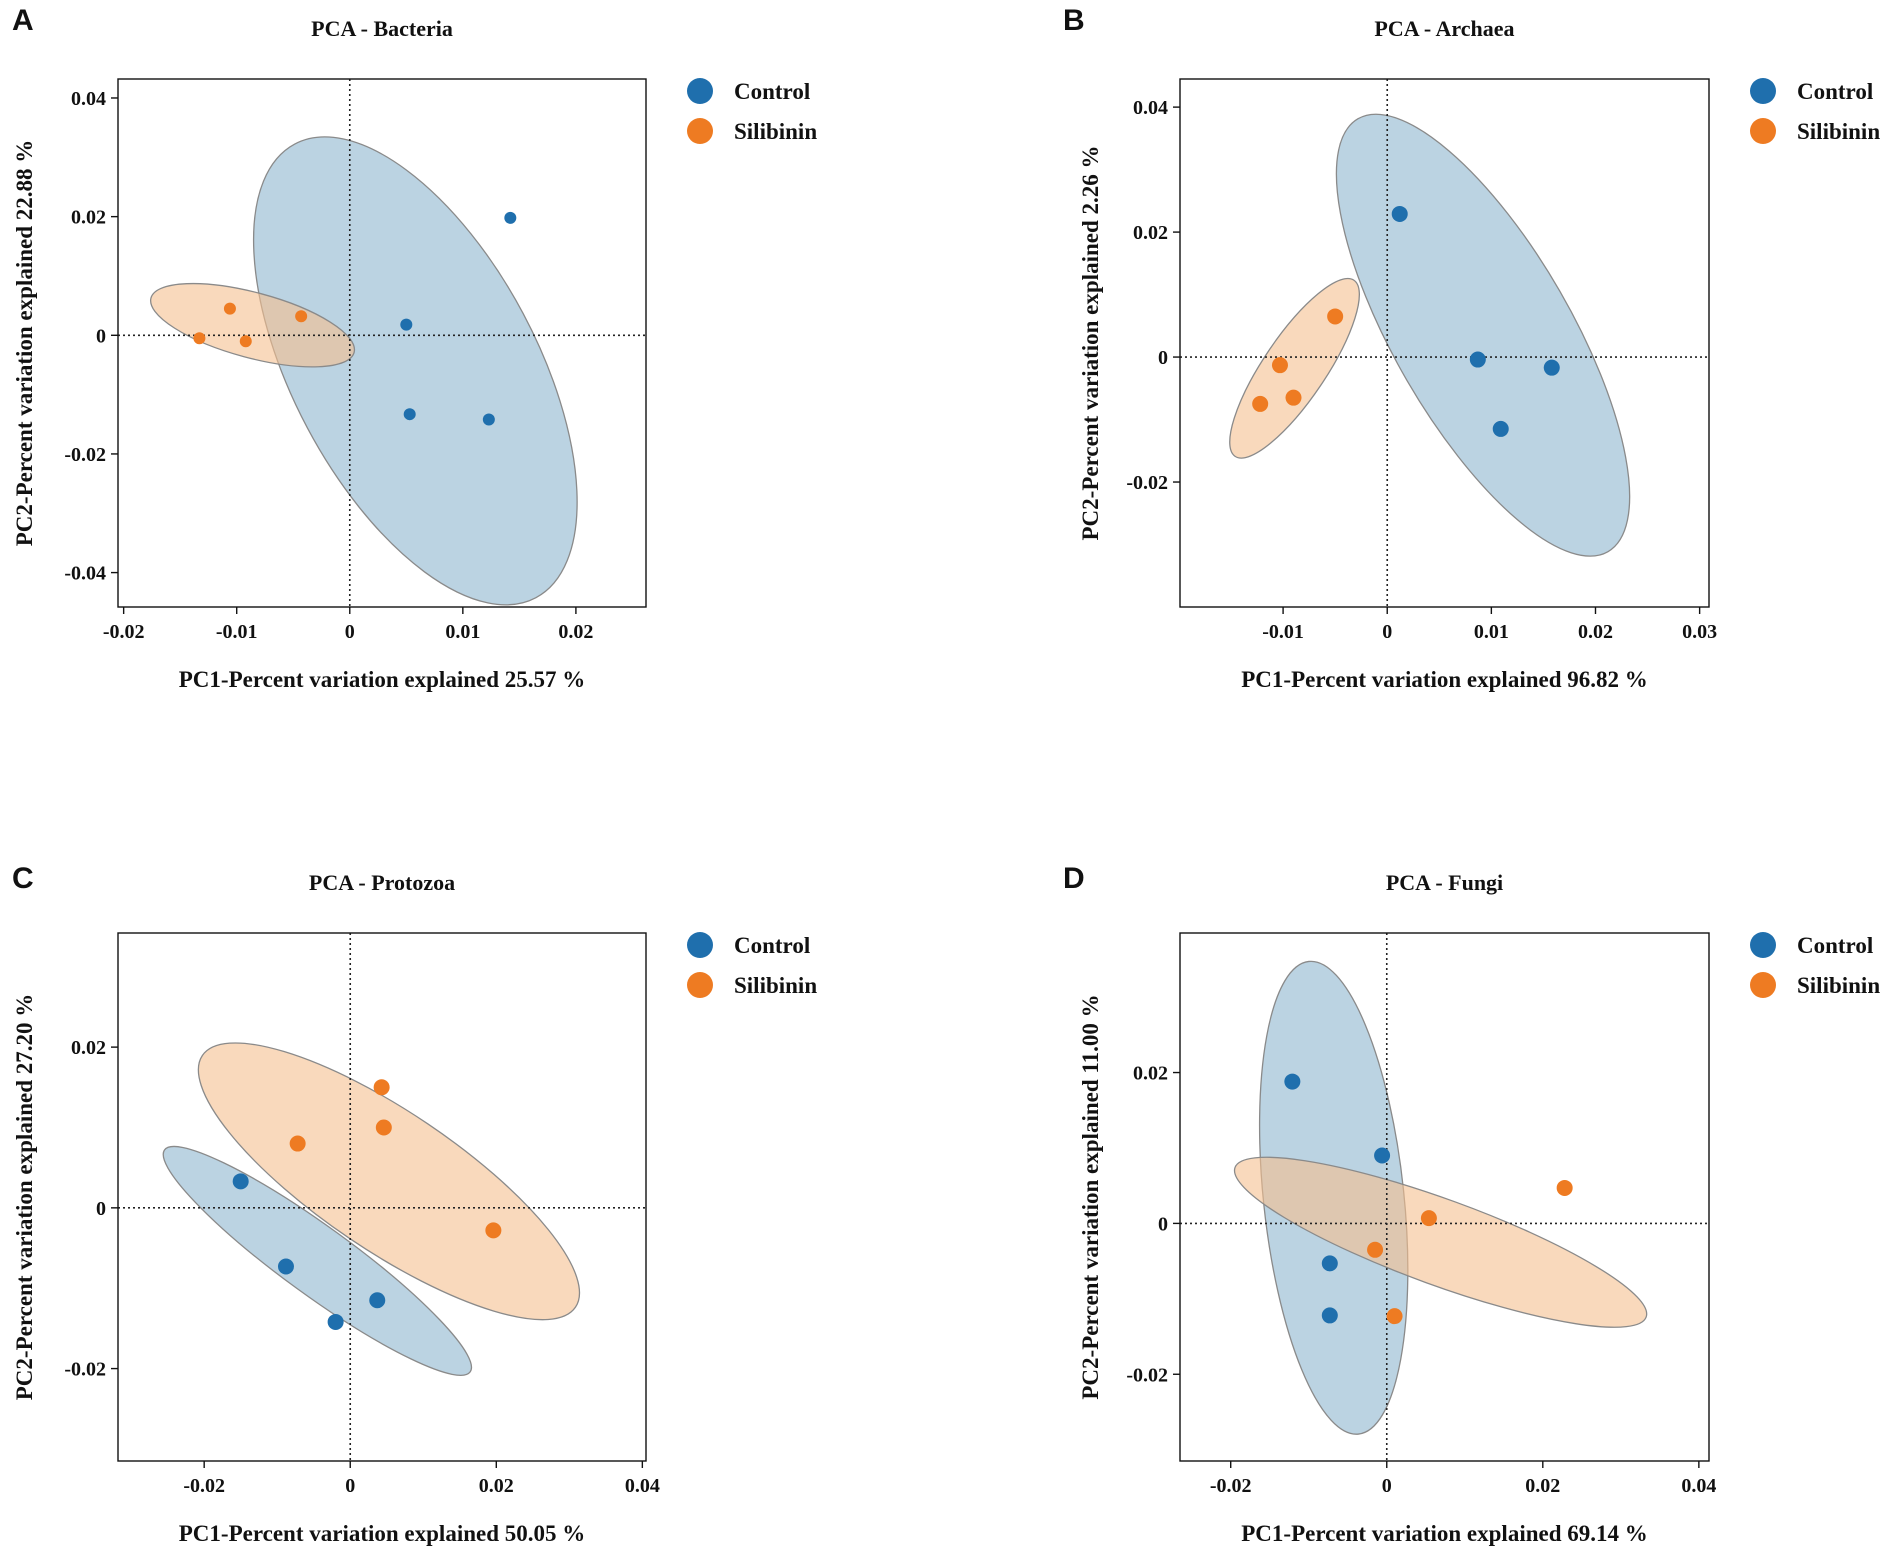  I want to click on x-axis-label: PC1-Percent variation explained 50.05 %, so click(382, 1533).